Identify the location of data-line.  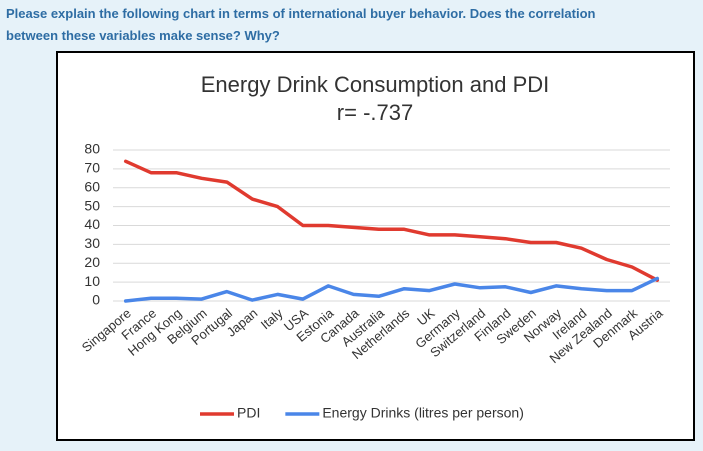
(391, 289).